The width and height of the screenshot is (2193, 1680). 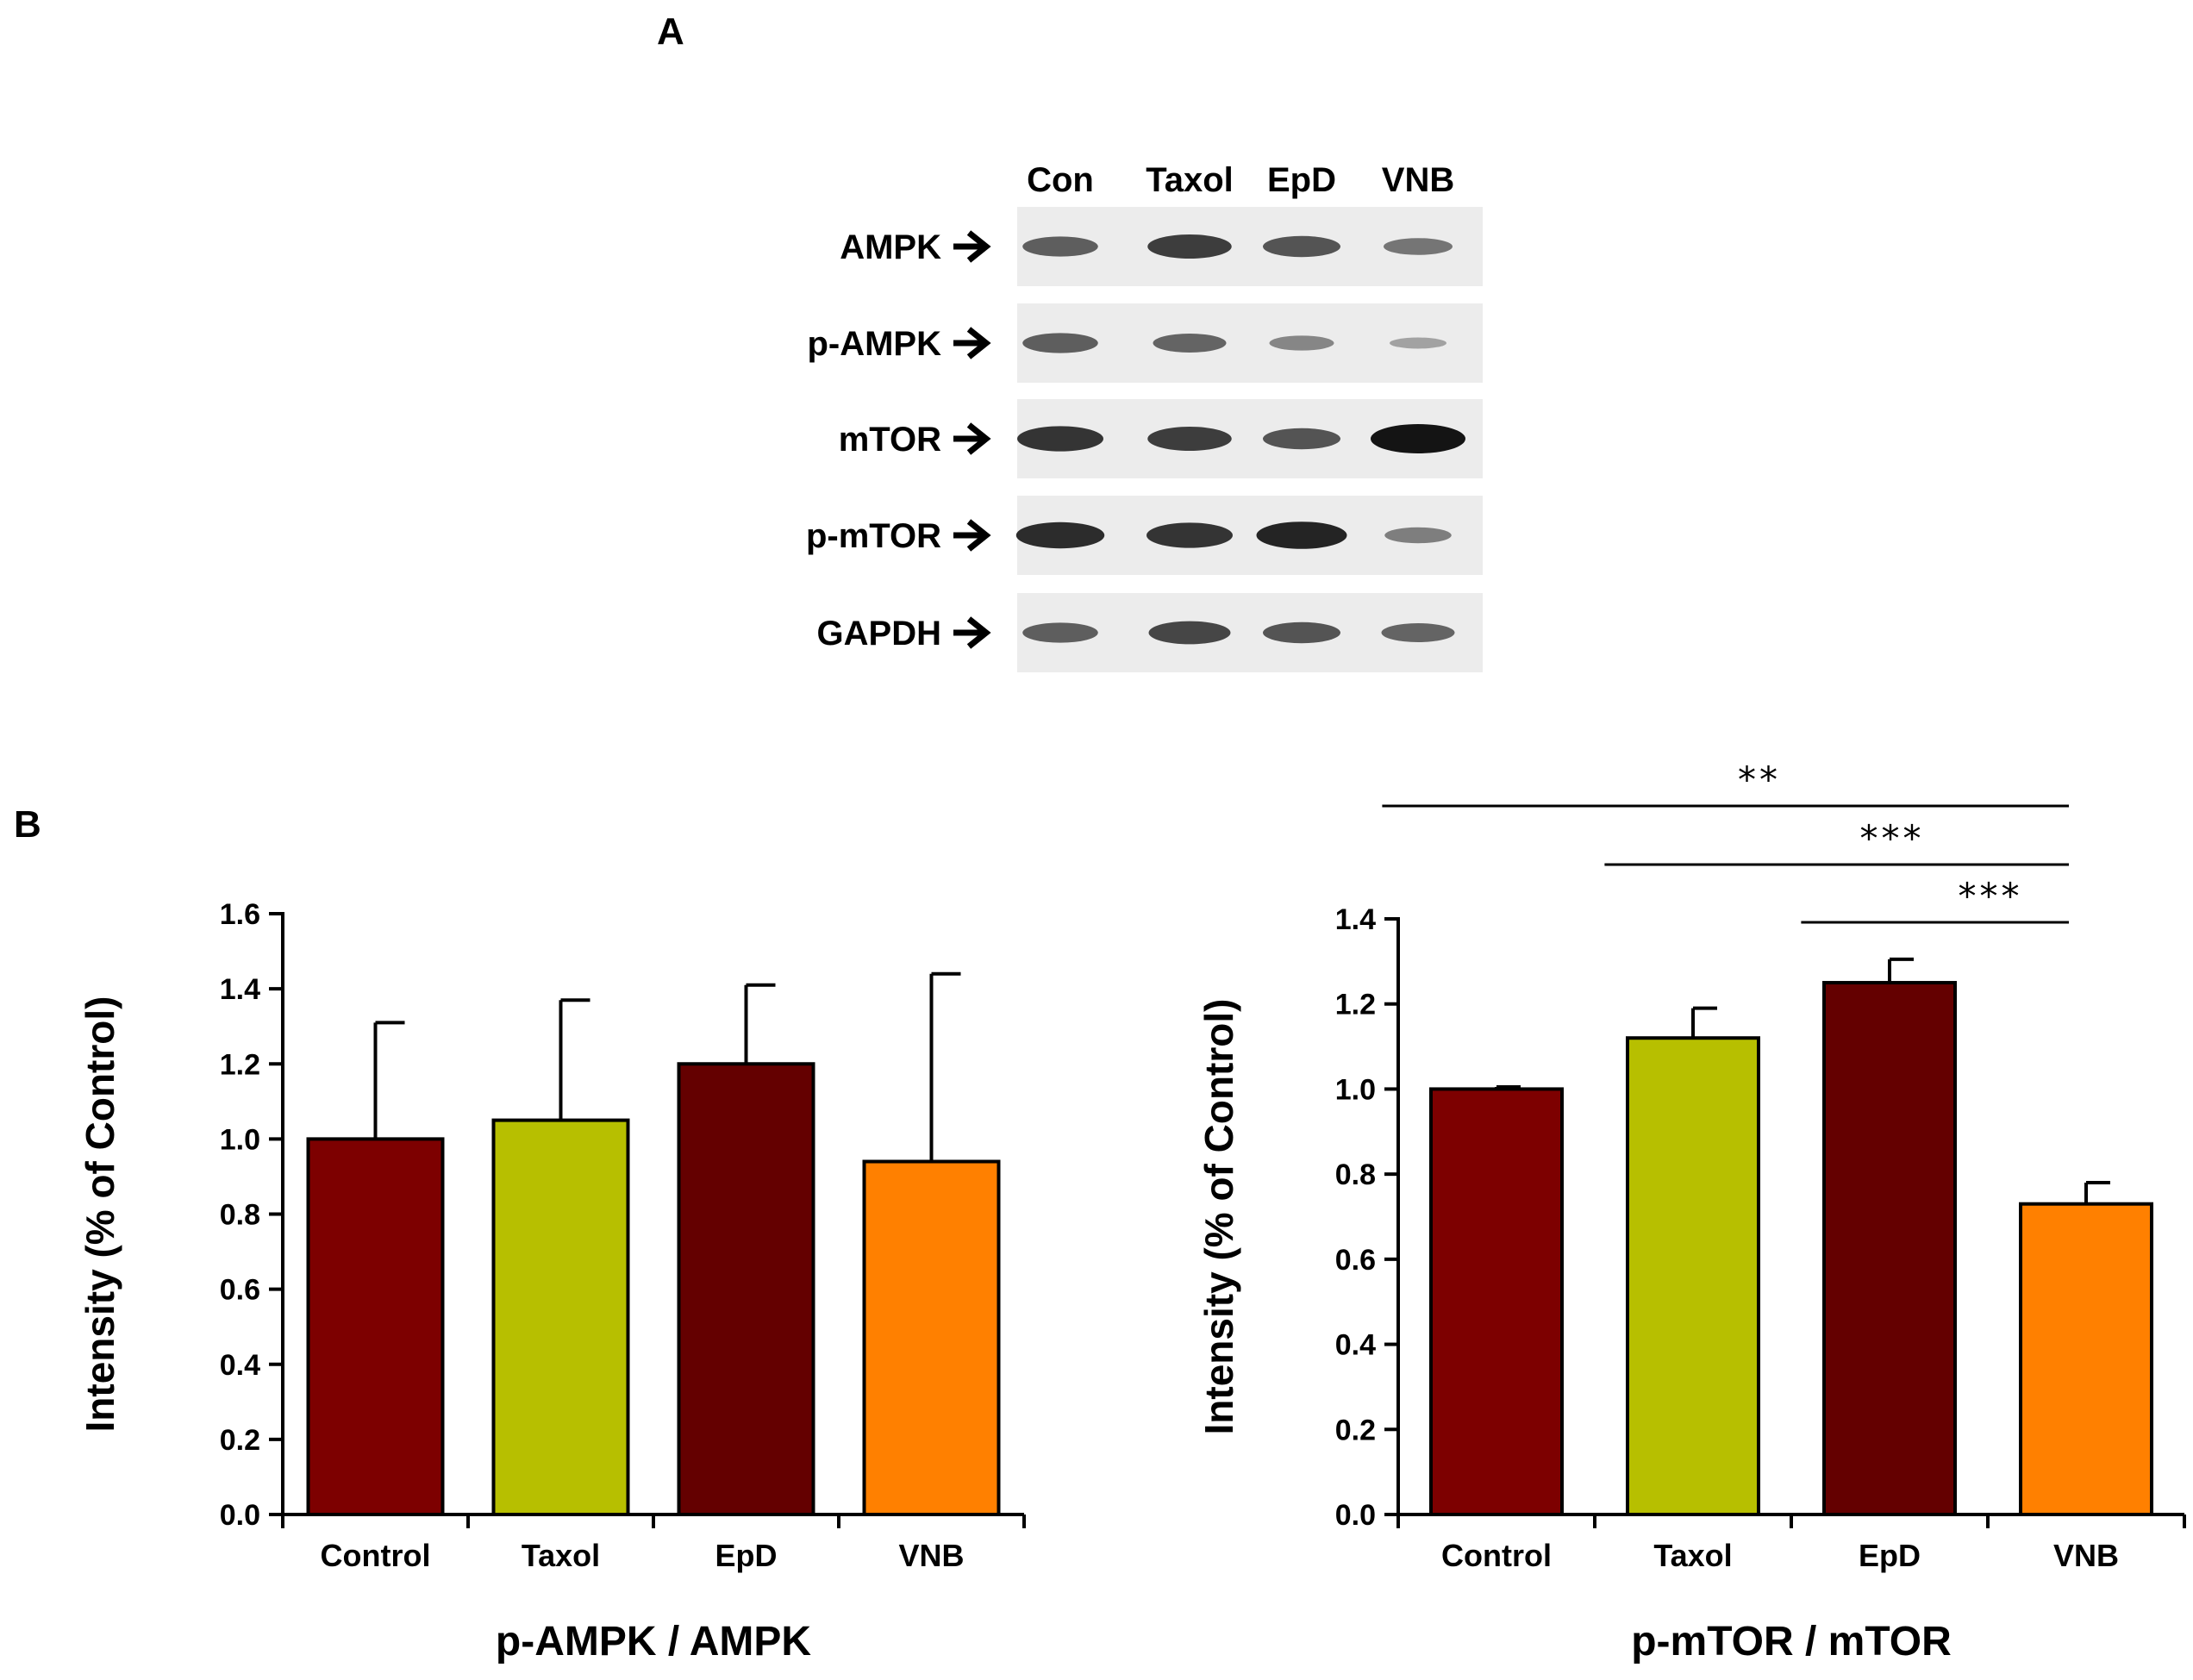 I want to click on lane-label-epd: EpD, so click(x=1301, y=180).